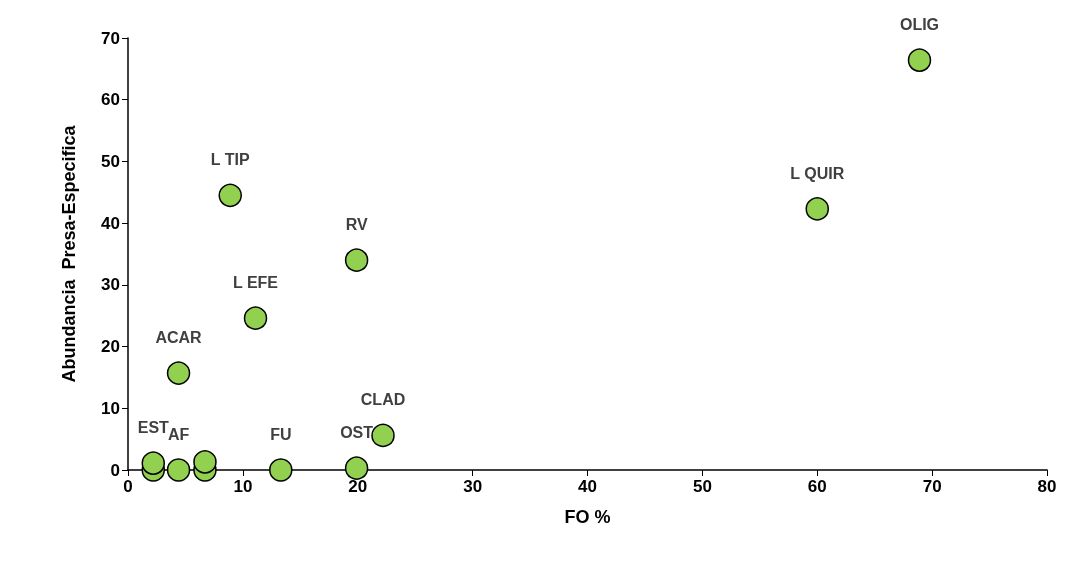 The width and height of the screenshot is (1070, 561). Describe the element at coordinates (817, 173) in the screenshot. I see `data-label: L QUIR` at that location.